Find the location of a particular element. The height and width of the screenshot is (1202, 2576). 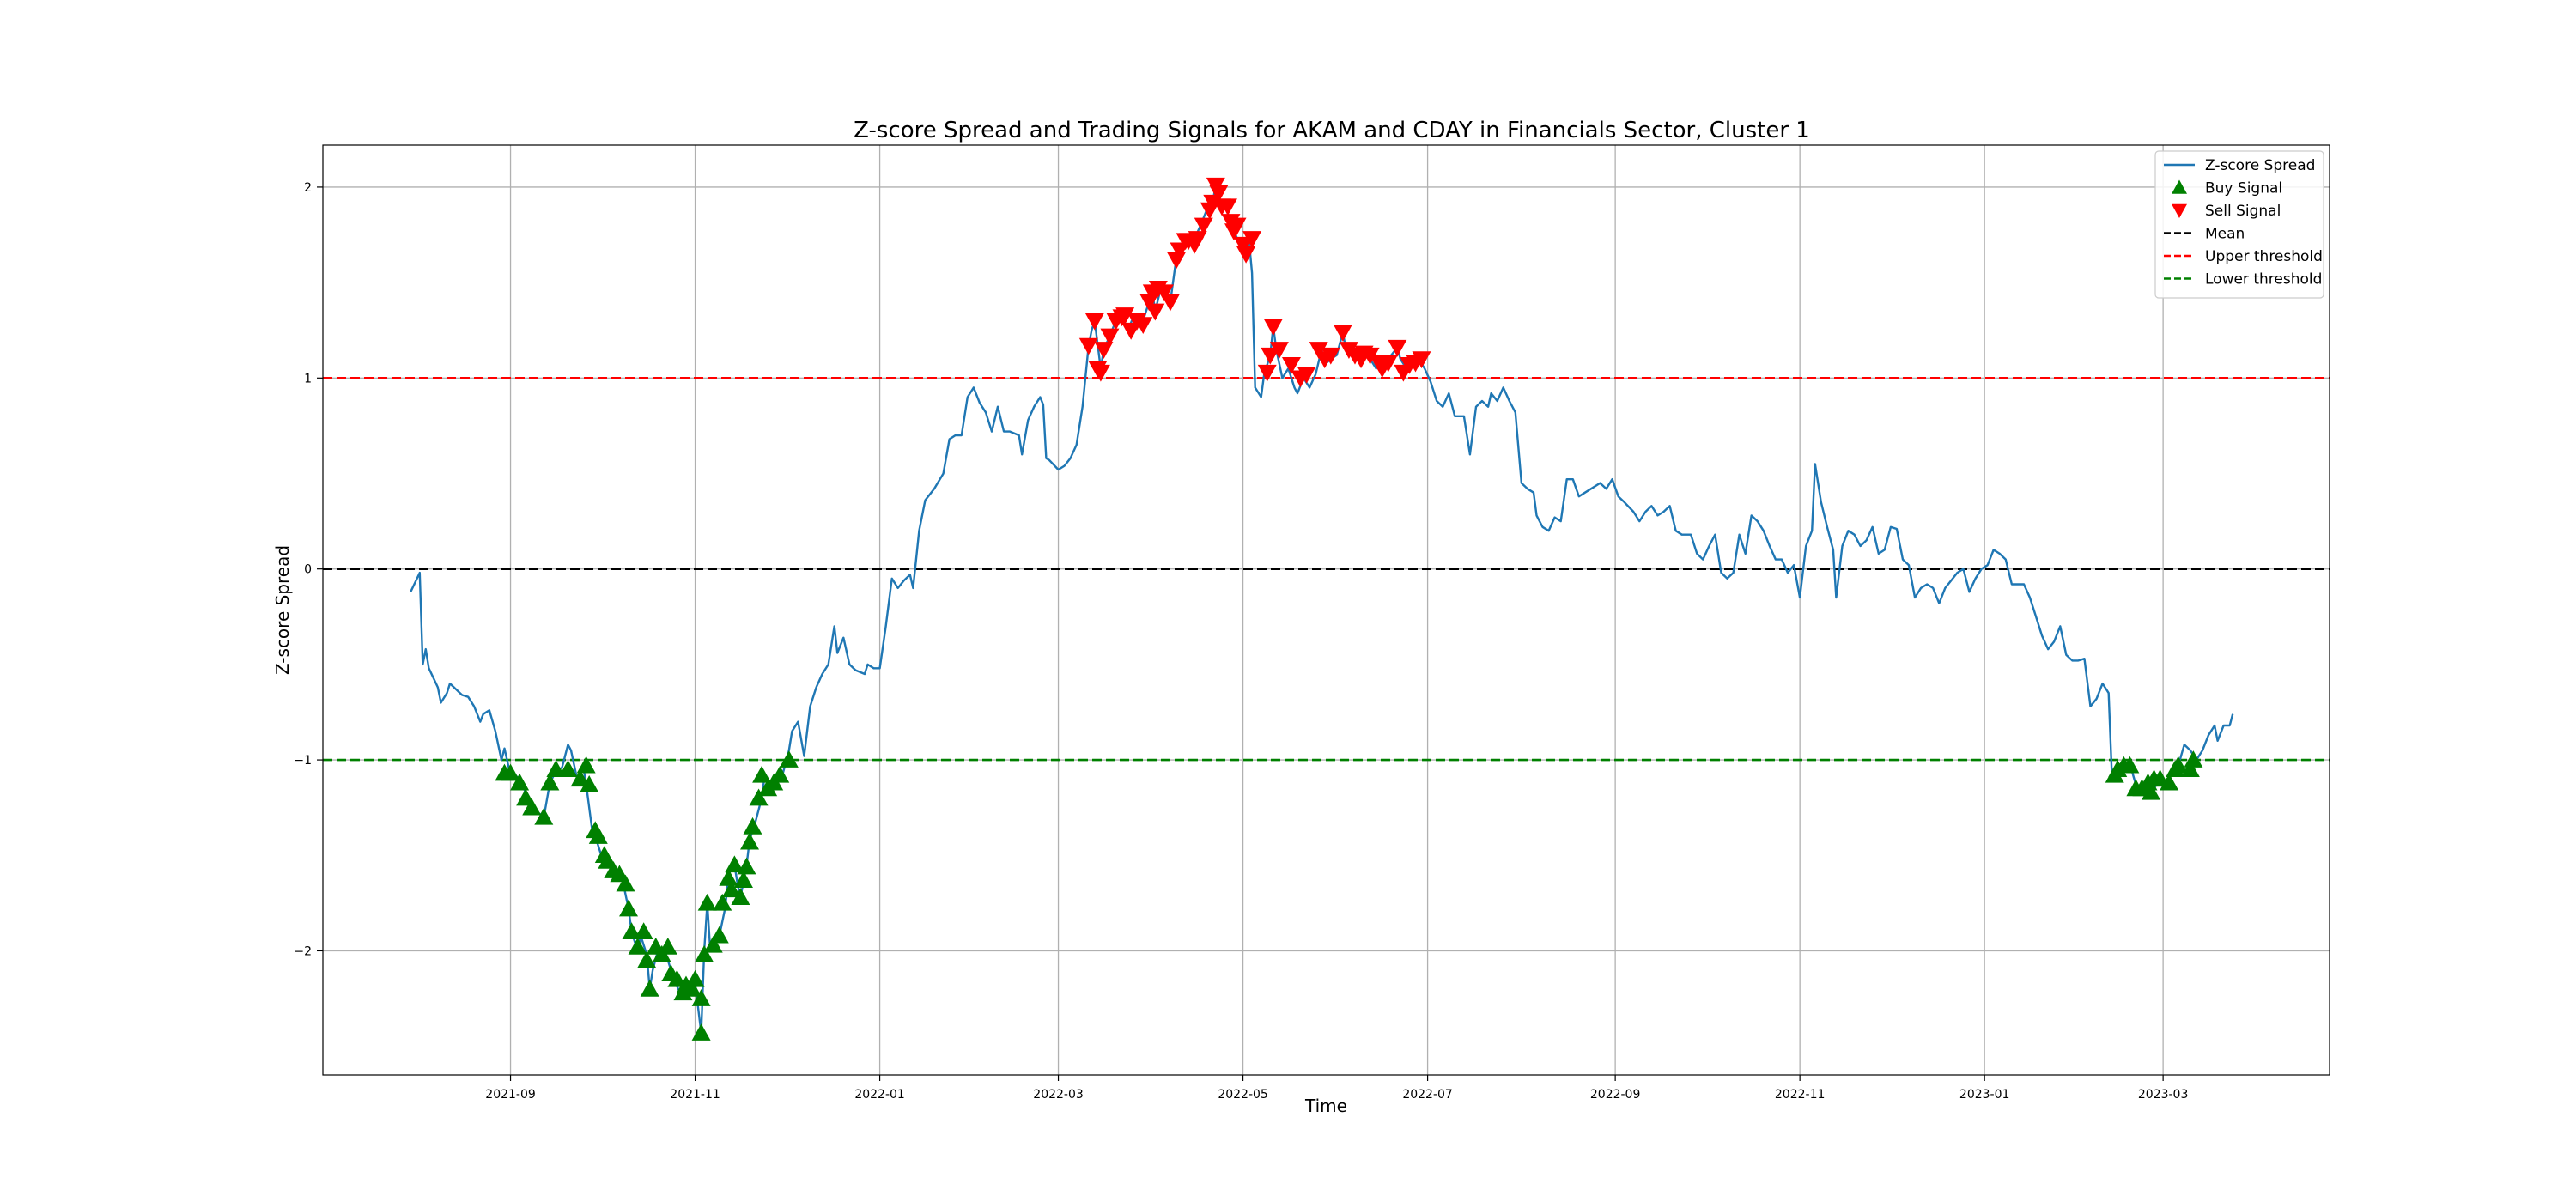

legend-item: Z-score Spread is located at coordinates (2239, 165).